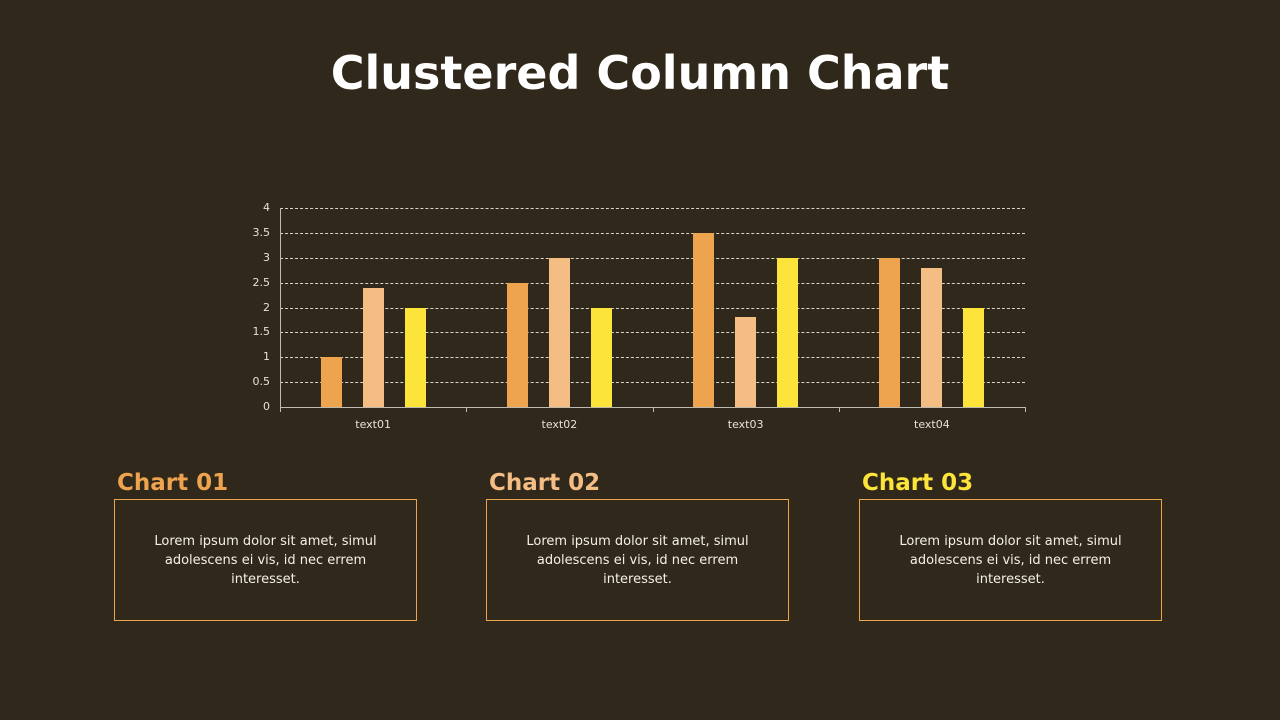  Describe the element at coordinates (261, 332) in the screenshot. I see `y-tick-label: 1.5` at that location.